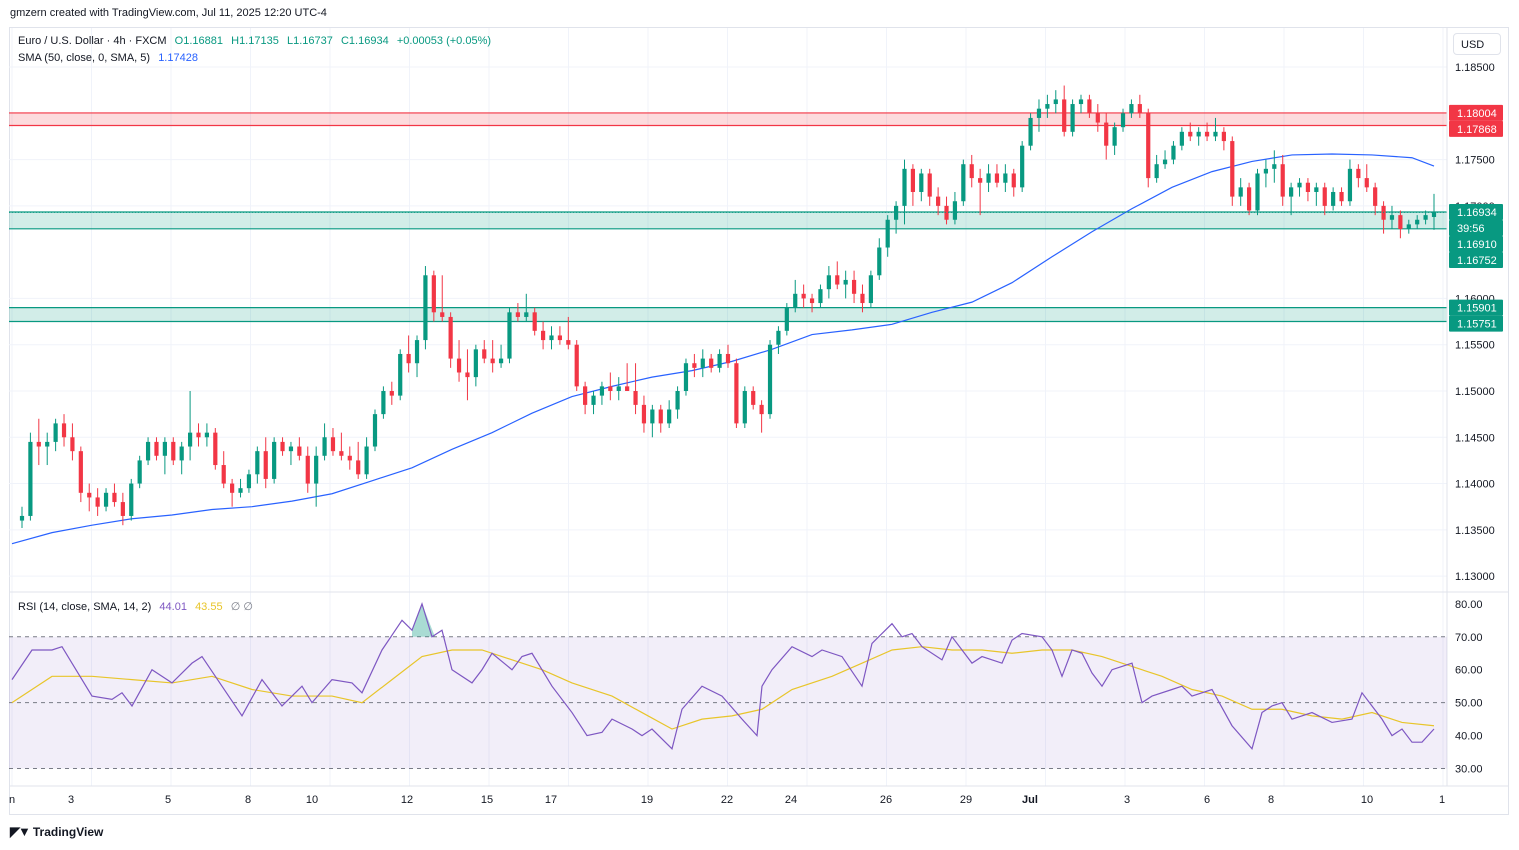 Image resolution: width=1519 pixels, height=850 pixels. Describe the element at coordinates (1475, 392) in the screenshot. I see `price-axis-label: 1.15000` at that location.